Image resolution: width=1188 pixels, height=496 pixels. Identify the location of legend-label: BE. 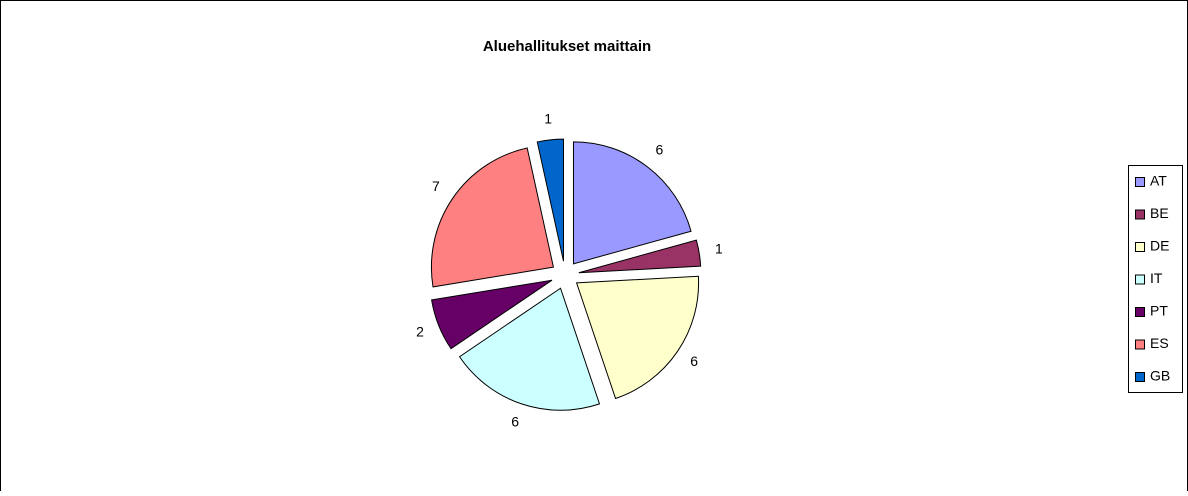
(1159, 213).